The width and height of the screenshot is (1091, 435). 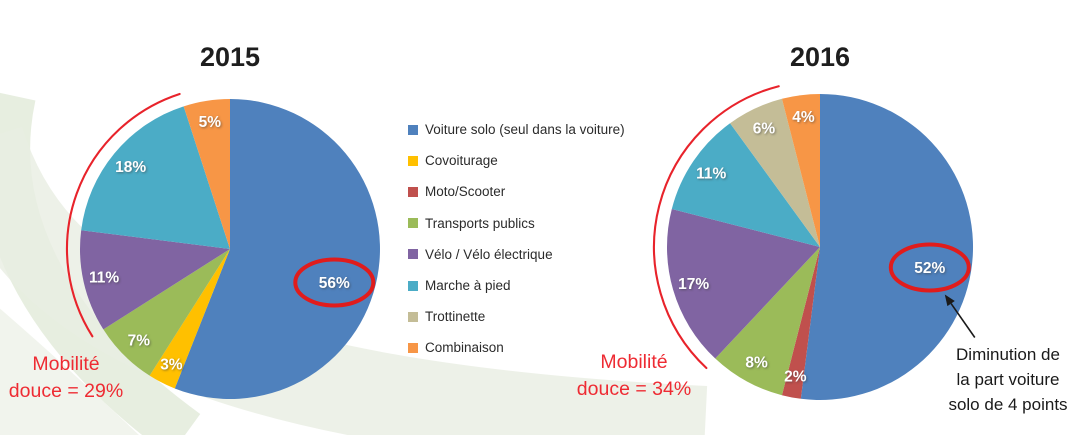 What do you see at coordinates (634, 376) in the screenshot?
I see `soft-mobility-label-2016: Mobilité douce = 34%` at bounding box center [634, 376].